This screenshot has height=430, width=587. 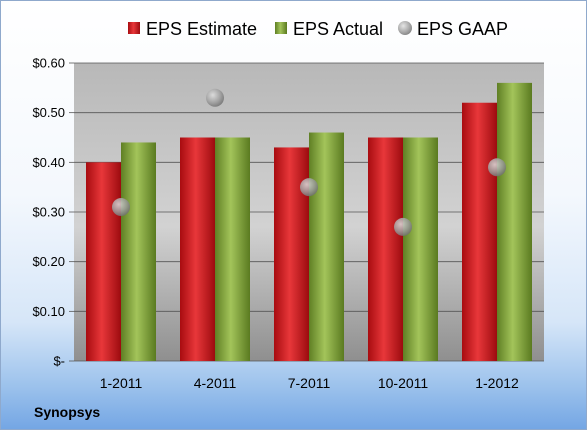 What do you see at coordinates (48, 63) in the screenshot?
I see `y-tick-label: $0.60` at bounding box center [48, 63].